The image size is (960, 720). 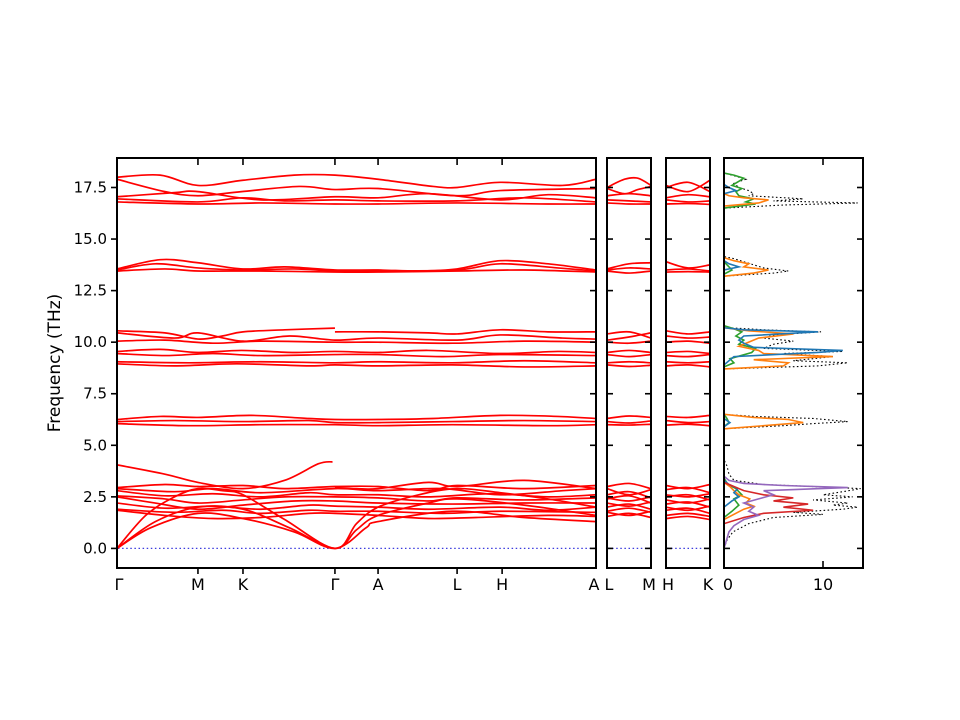 What do you see at coordinates (90, 342) in the screenshot?
I see `y-tick-label: 10.0` at bounding box center [90, 342].